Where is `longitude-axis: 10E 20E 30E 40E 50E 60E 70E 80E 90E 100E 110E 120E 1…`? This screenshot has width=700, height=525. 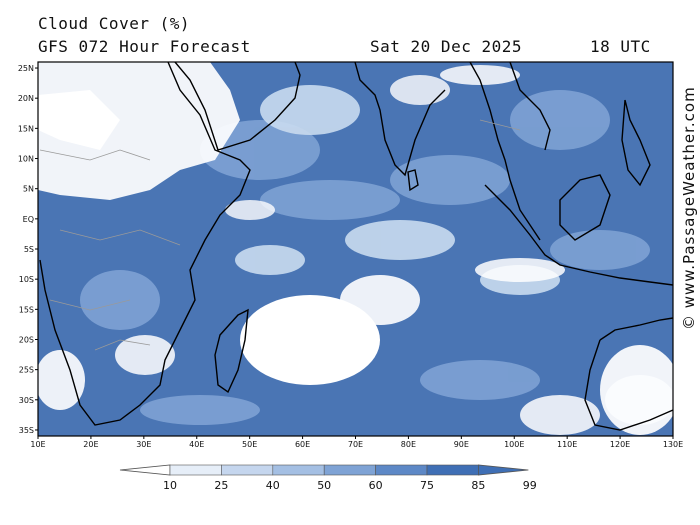
longitude-axis: 10E 20E 30E 40E 50E 60E 70E 80E 90E 100E 110E 120E 1… is located at coordinates (356, 442).